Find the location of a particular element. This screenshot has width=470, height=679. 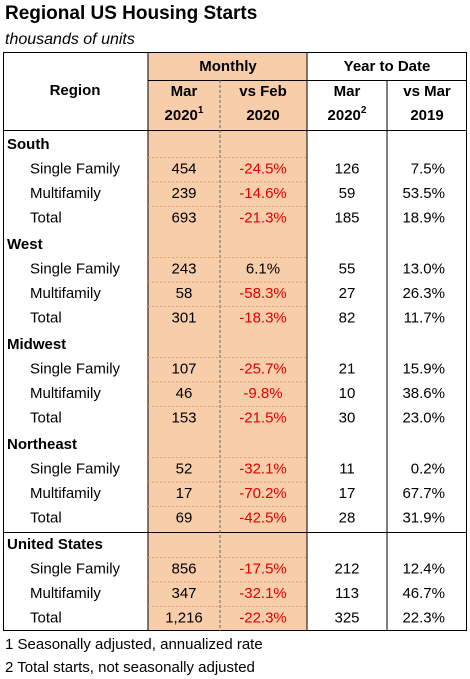

cell-value: 55 is located at coordinates (347, 268).